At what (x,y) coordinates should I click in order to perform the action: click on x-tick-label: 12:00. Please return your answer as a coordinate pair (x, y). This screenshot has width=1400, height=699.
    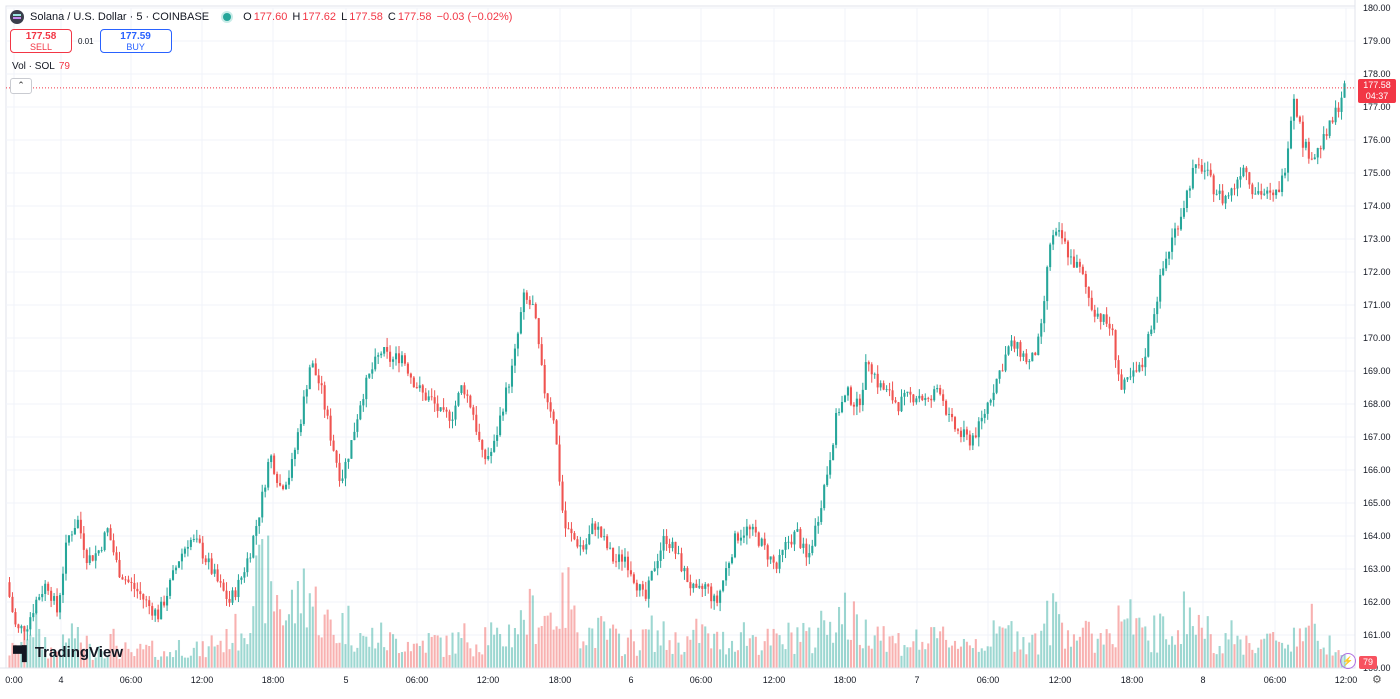
    Looking at the image, I should click on (488, 680).